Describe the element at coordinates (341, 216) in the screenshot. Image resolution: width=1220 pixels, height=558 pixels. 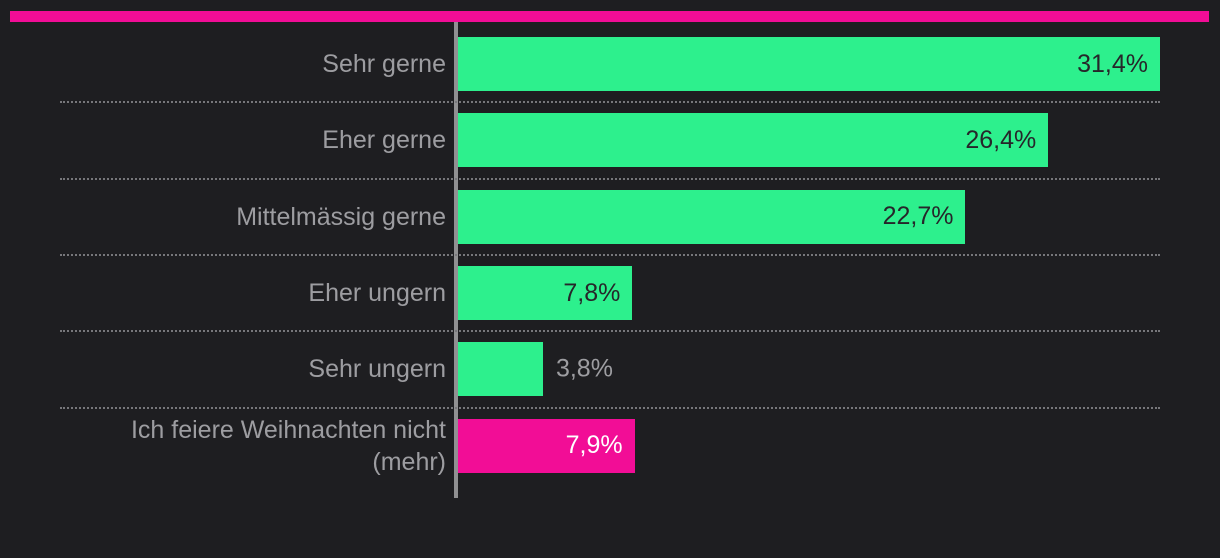
I see `category-label: Mittelmässig gerne` at that location.